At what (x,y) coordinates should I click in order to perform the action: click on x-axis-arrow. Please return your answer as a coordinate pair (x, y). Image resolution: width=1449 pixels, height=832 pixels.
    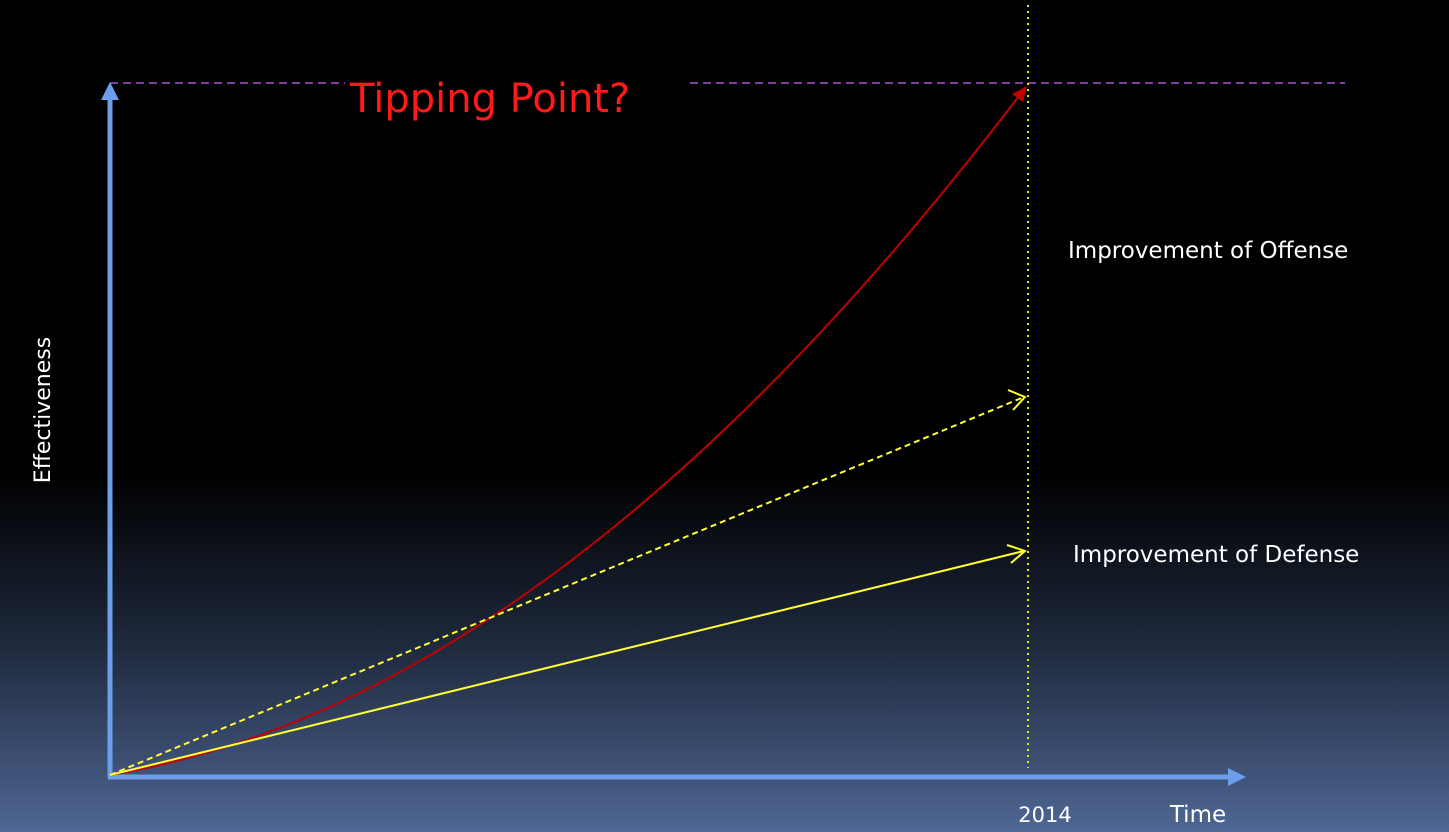
    Looking at the image, I should click on (1237, 777).